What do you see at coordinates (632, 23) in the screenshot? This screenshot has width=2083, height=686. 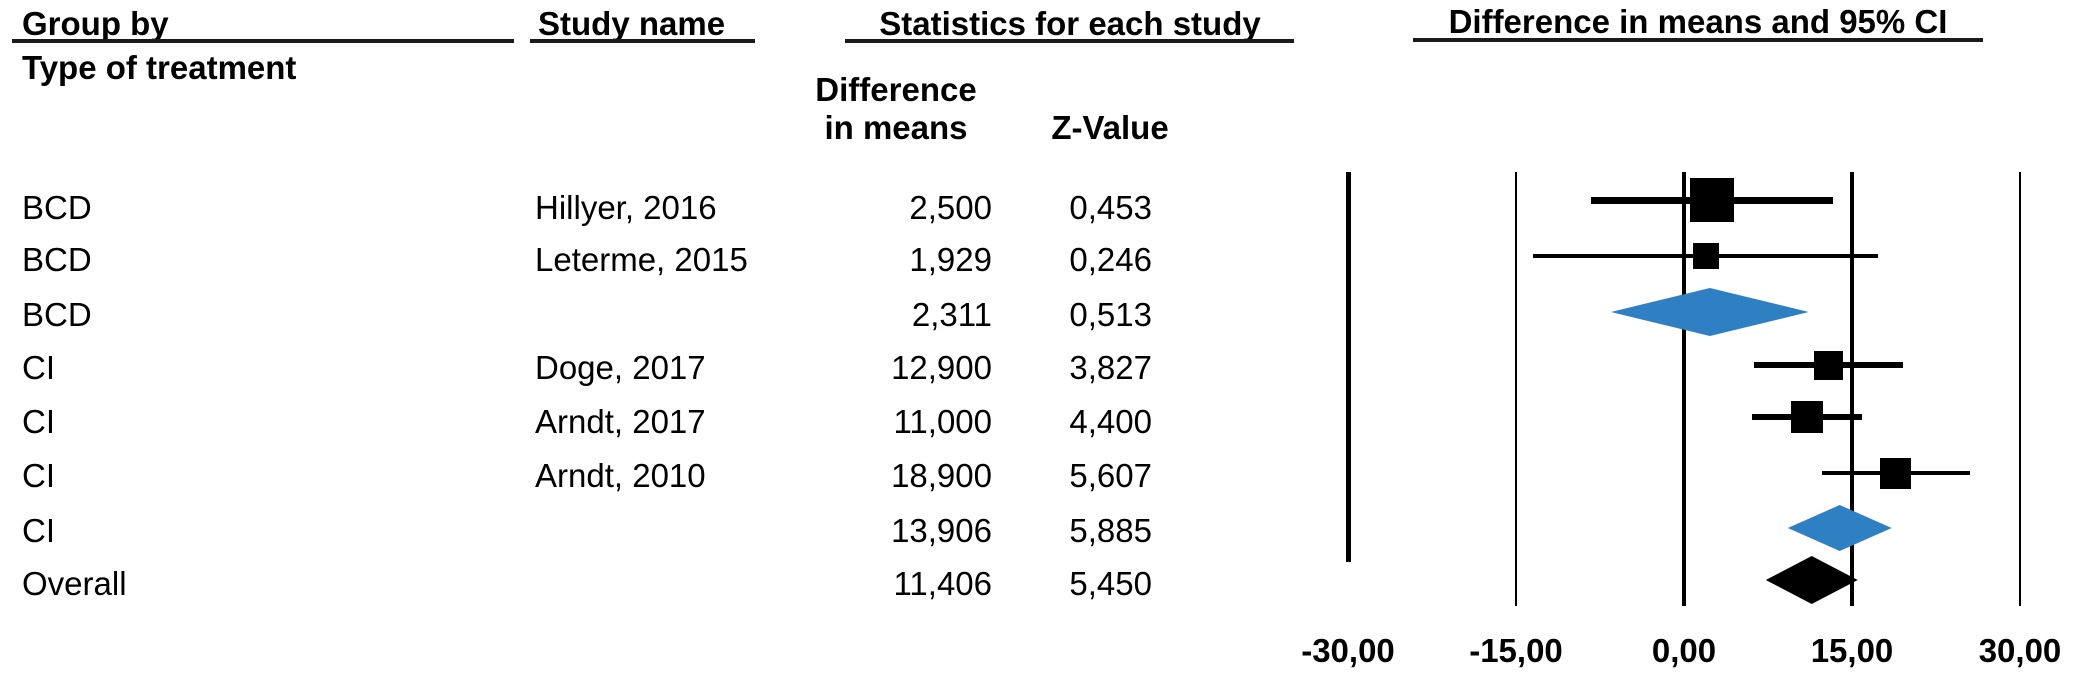 I see `study-name-header: Study name` at bounding box center [632, 23].